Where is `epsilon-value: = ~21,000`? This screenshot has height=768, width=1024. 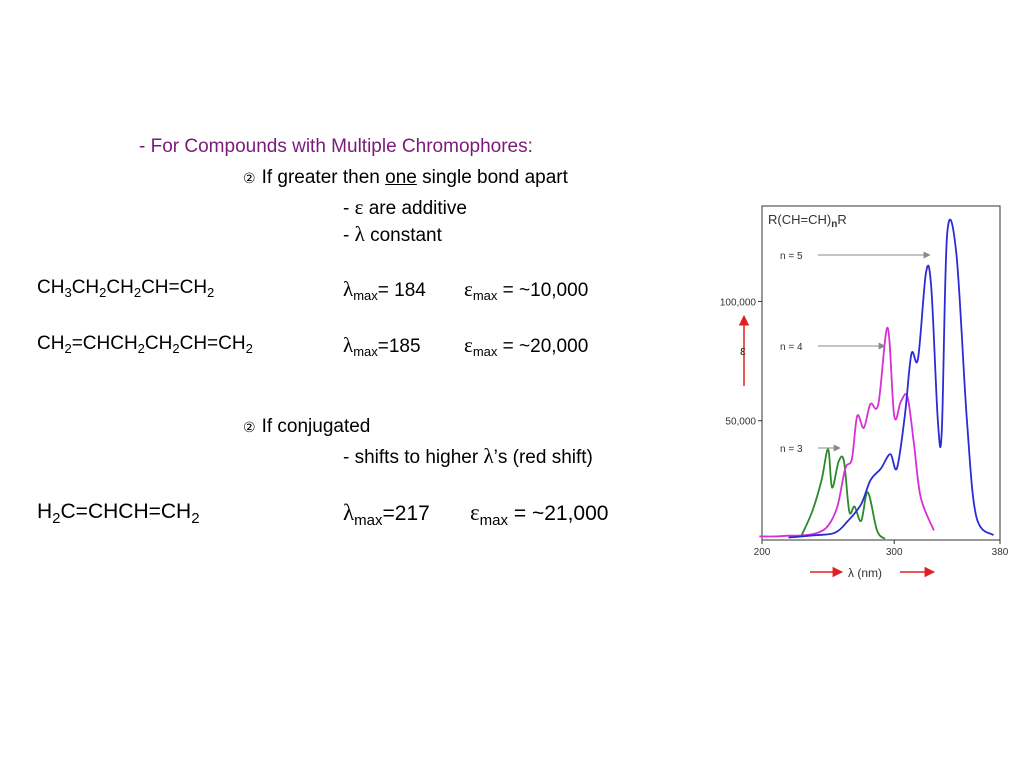
epsilon-value: = ~21,000 is located at coordinates (561, 513).